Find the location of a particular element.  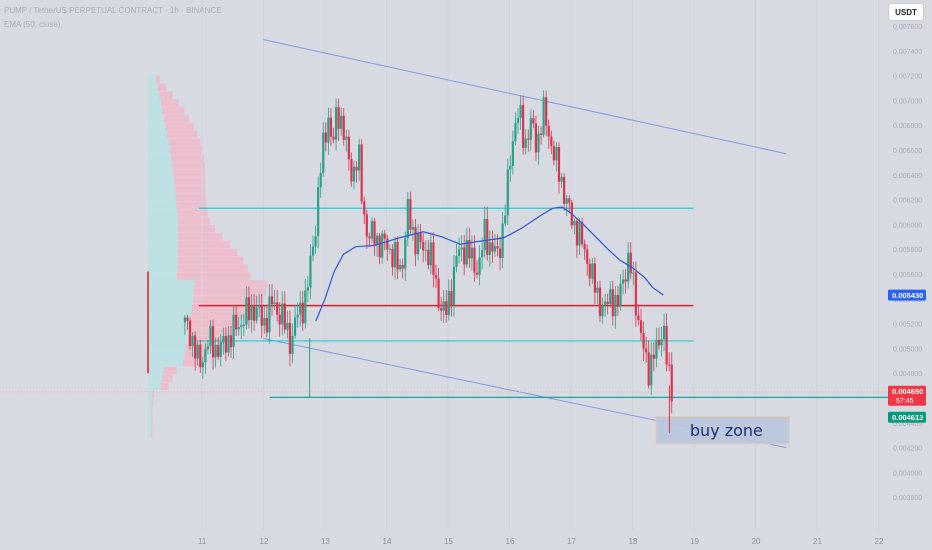

ema-line is located at coordinates (489, 264).